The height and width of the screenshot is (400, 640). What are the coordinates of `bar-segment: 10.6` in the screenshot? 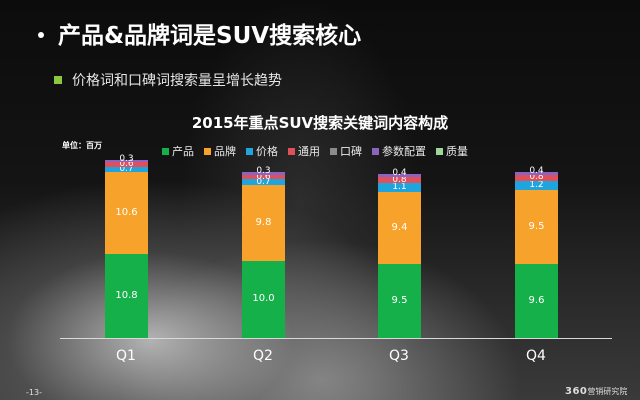 It's located at (126, 213).